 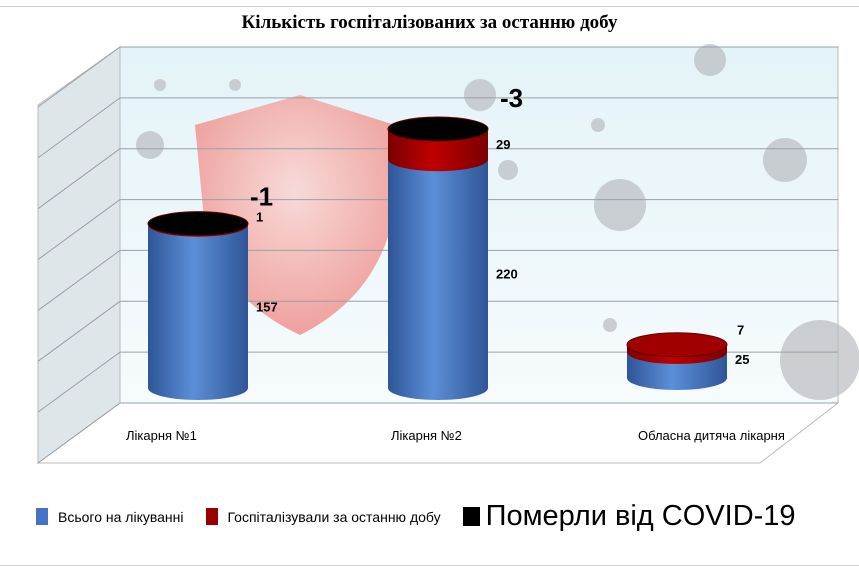 I want to click on legend-label: Померли від COVID-19, so click(x=640, y=516).